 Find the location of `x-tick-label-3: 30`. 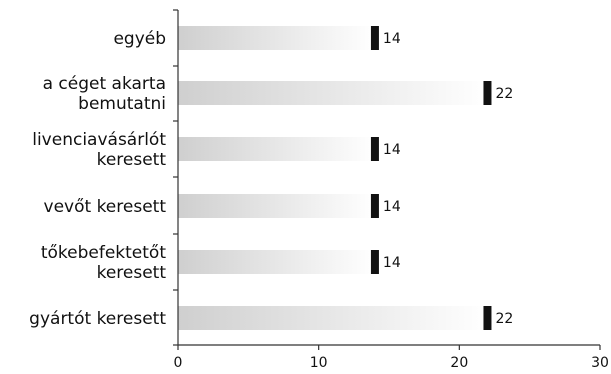

x-tick-label-3: 30 is located at coordinates (600, 363).